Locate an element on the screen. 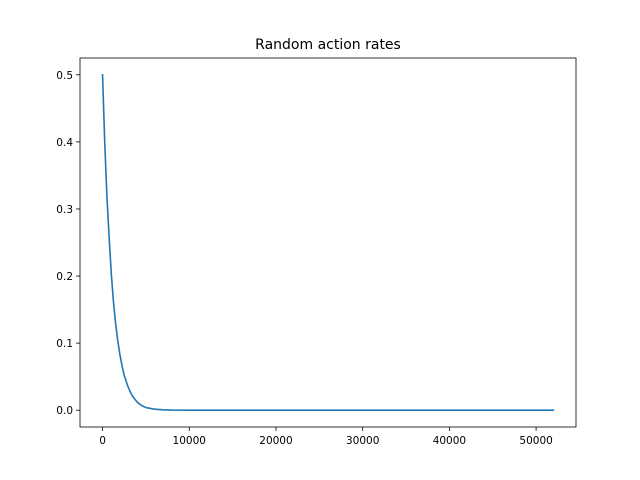  chart-title: Random action rates is located at coordinates (328, 45).